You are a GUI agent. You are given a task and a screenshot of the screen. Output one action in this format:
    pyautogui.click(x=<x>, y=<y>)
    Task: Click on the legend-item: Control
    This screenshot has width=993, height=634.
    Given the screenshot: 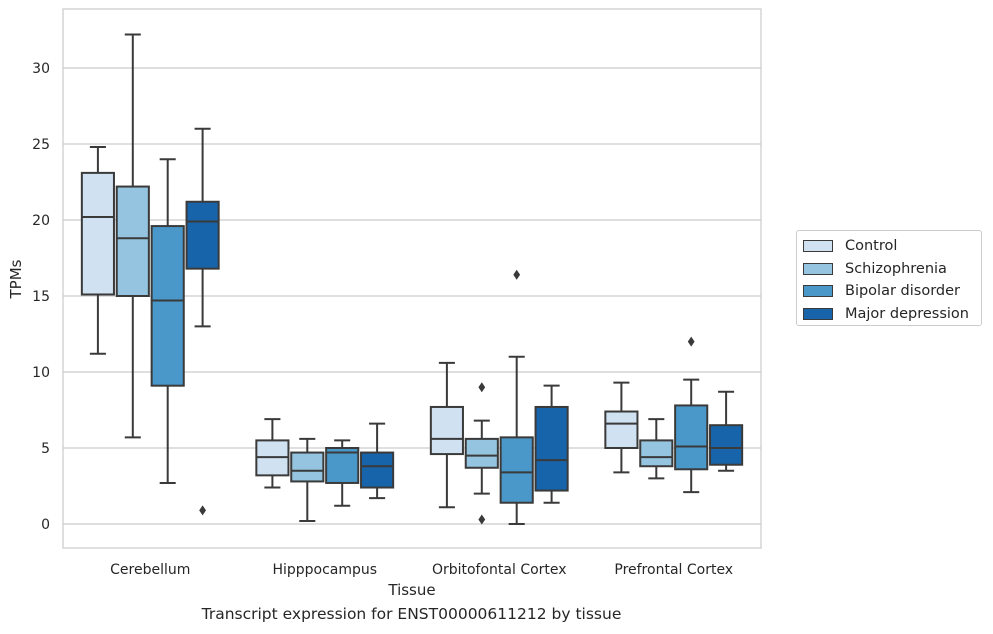 What is the action you would take?
    pyautogui.click(x=892, y=246)
    